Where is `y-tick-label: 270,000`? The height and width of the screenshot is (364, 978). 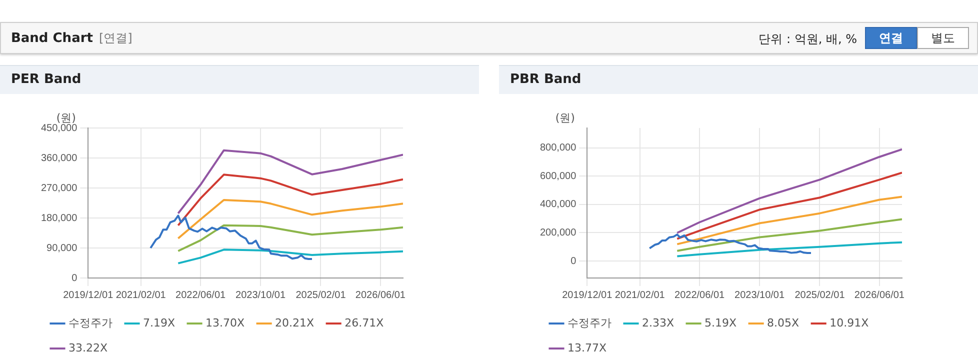 y-tick-label: 270,000 is located at coordinates (59, 188).